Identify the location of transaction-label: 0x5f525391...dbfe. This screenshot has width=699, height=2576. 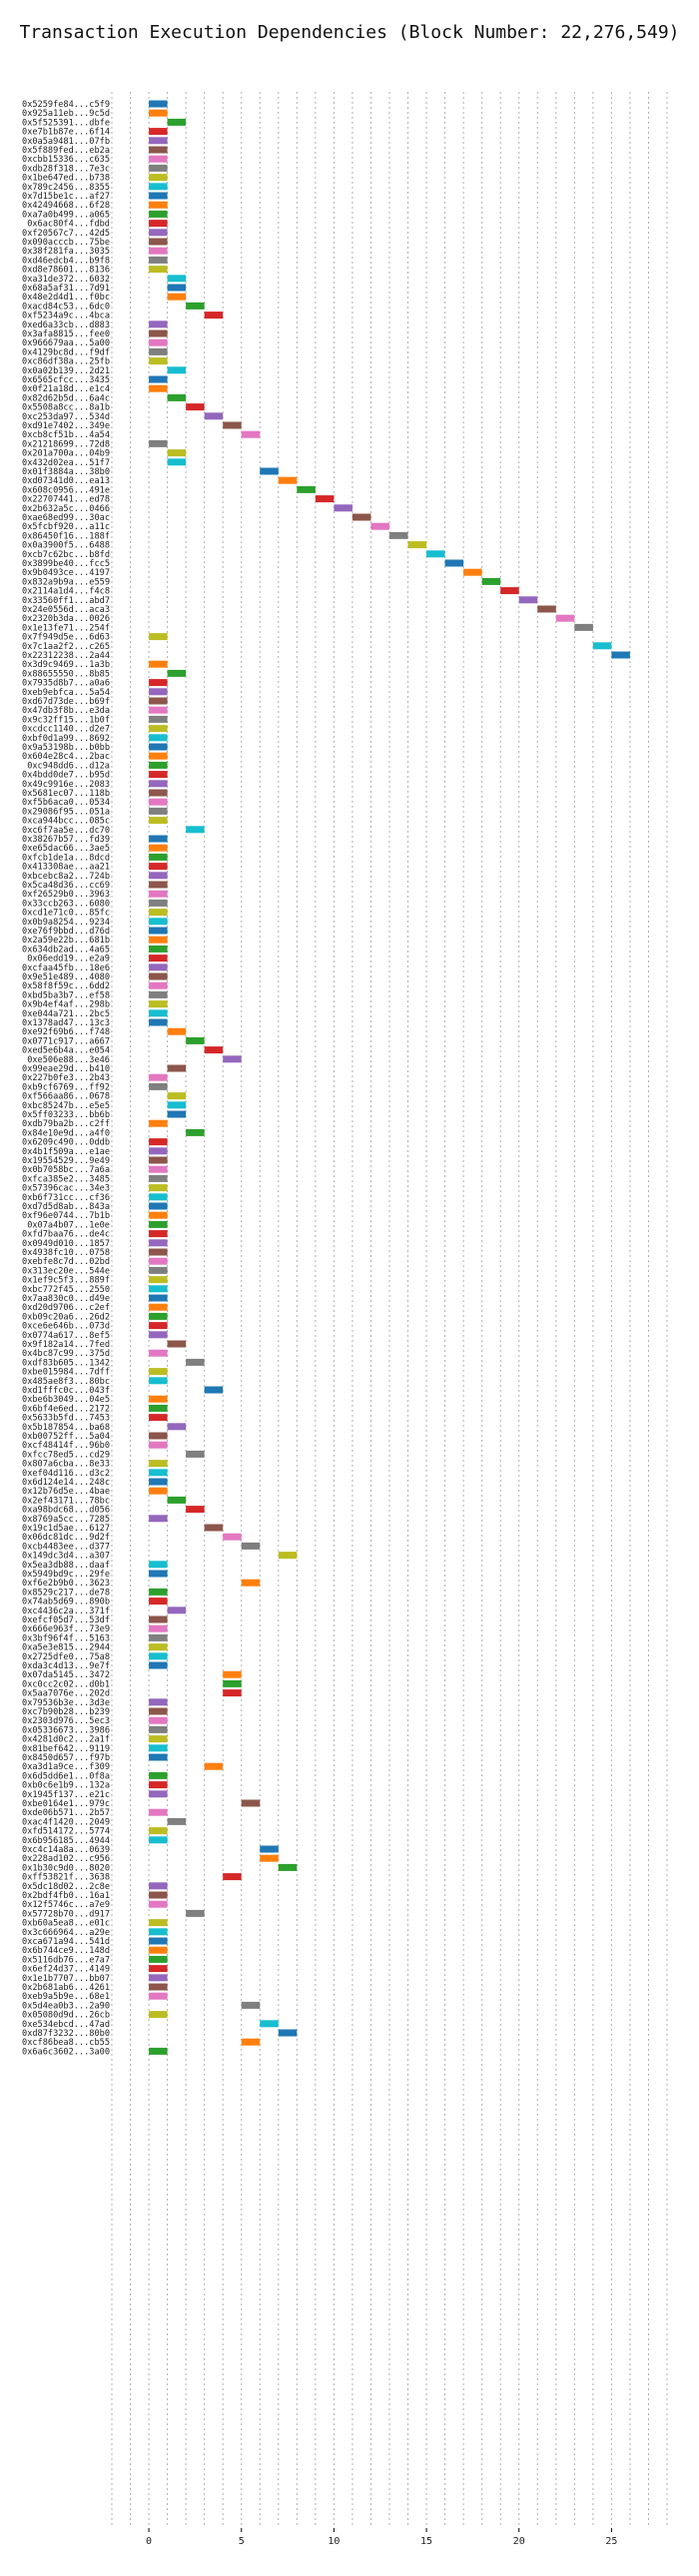
(66, 123).